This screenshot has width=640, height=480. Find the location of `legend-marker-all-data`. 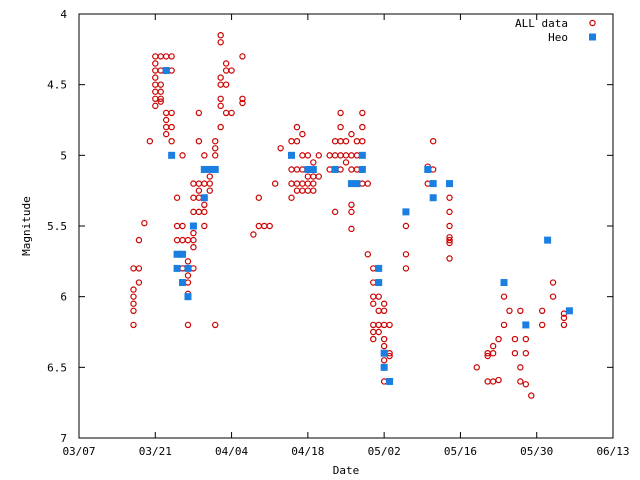

legend-marker-all-data is located at coordinates (592, 23).